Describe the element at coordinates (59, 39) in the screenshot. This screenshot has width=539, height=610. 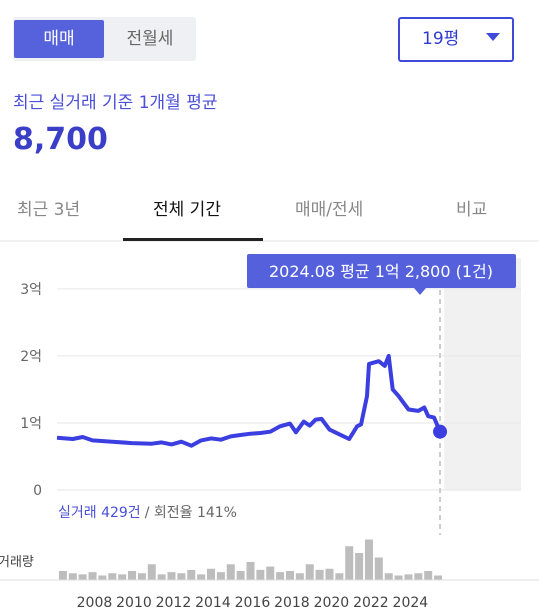
I see `toggle-option: 매매` at that location.